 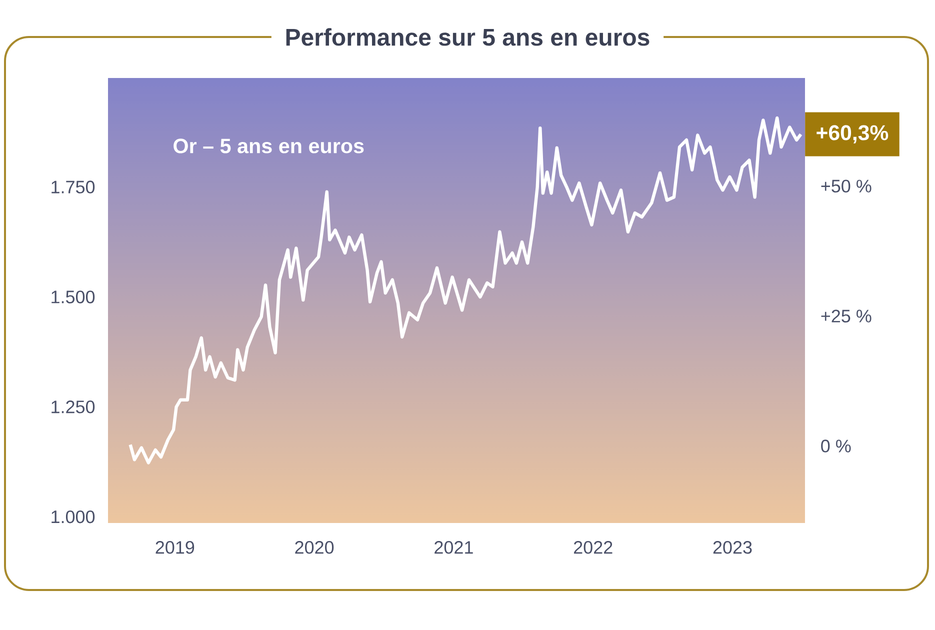 What do you see at coordinates (468, 37) in the screenshot?
I see `chart-title: Performance sur 5 ans en euros` at bounding box center [468, 37].